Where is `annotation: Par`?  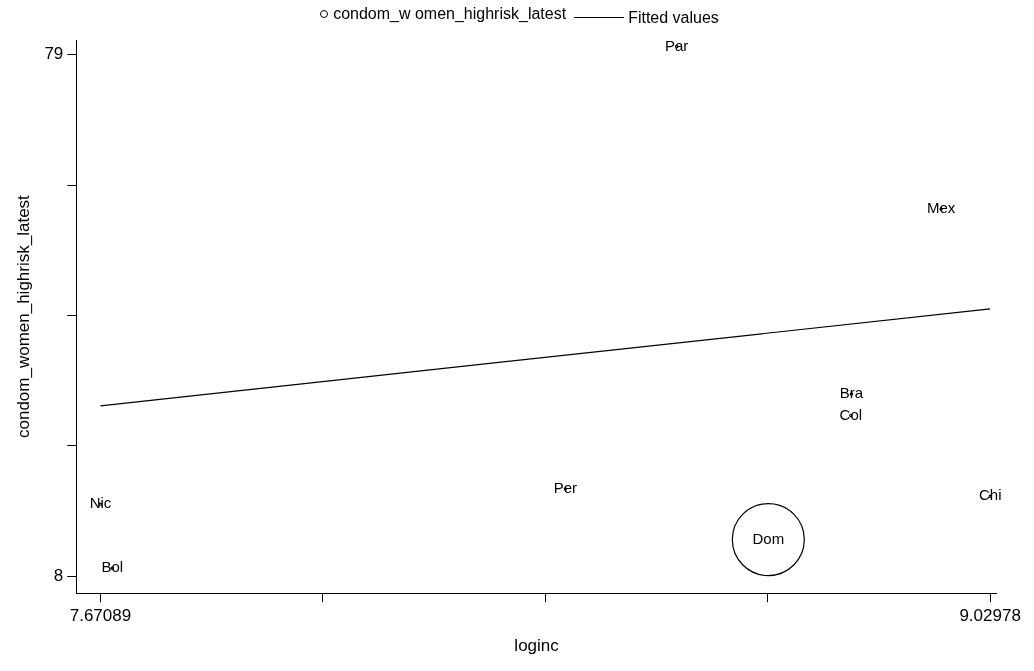 annotation: Par is located at coordinates (676, 45).